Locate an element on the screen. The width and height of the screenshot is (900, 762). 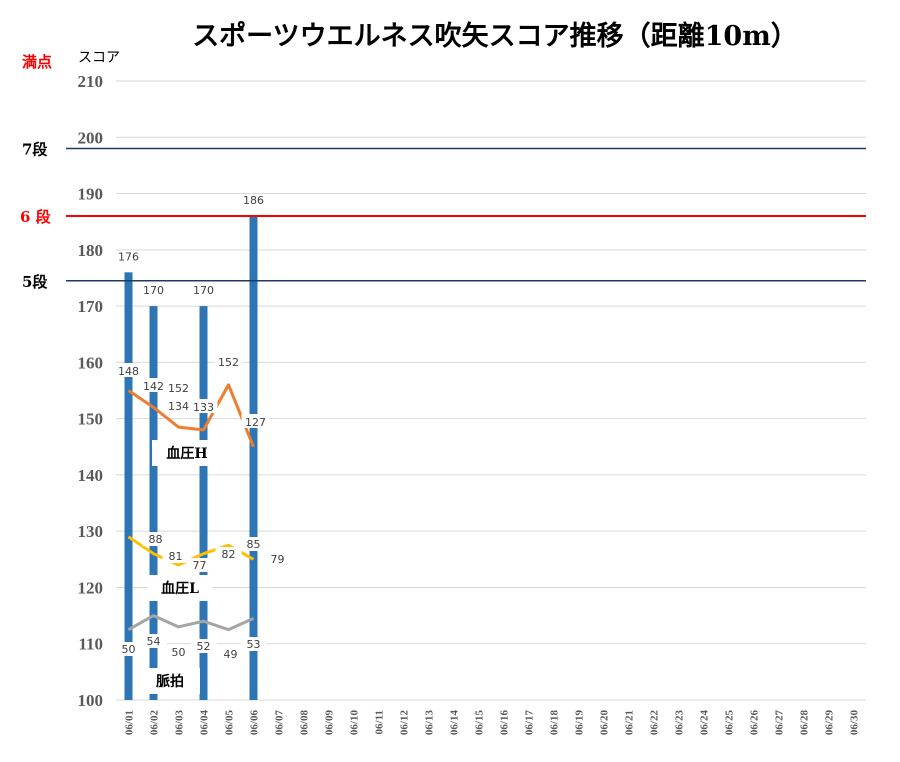
series-name-label: 血圧L is located at coordinates (180, 588).